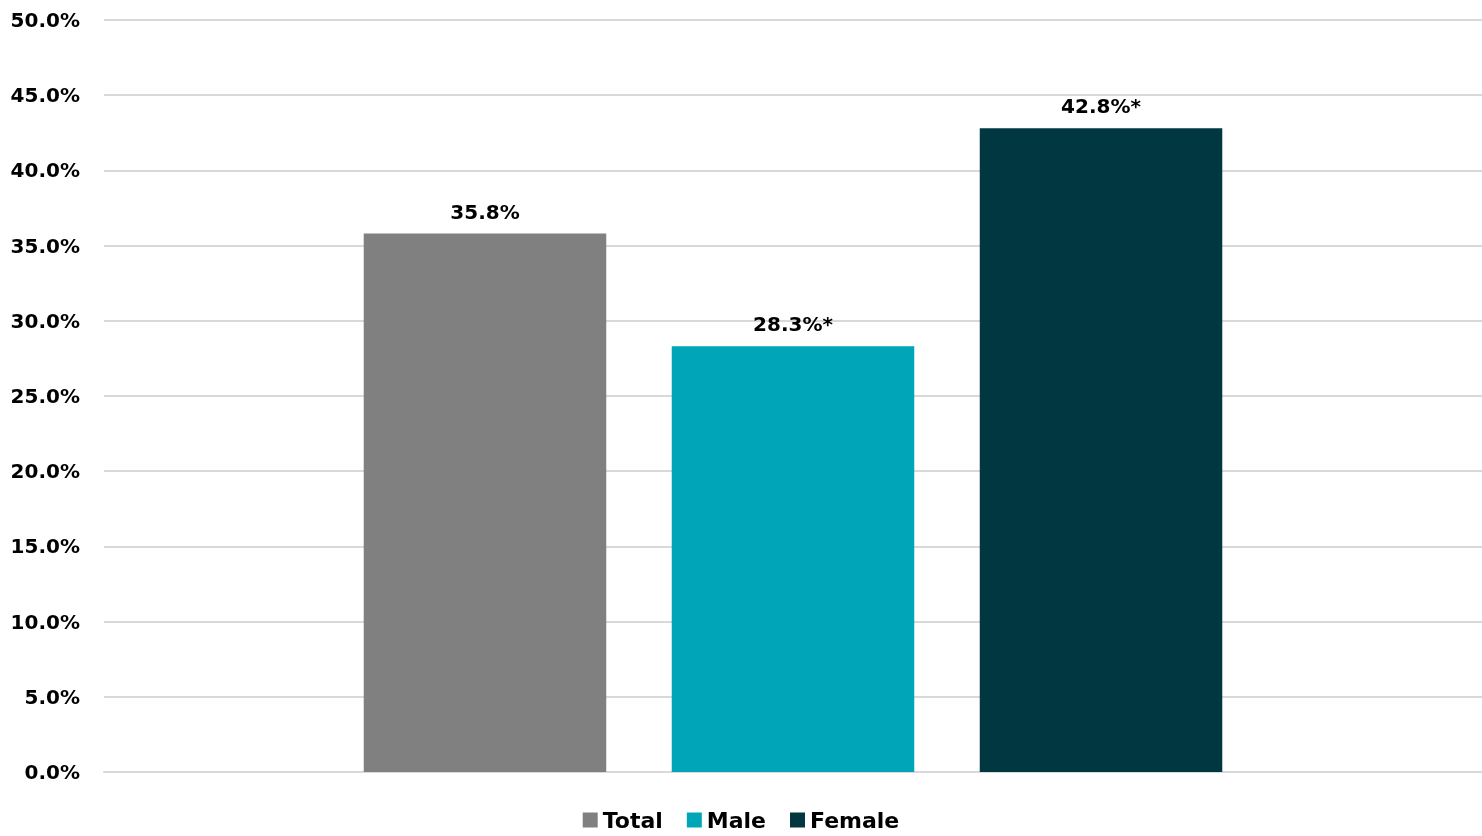  I want to click on legend-label: Female, so click(855, 820).